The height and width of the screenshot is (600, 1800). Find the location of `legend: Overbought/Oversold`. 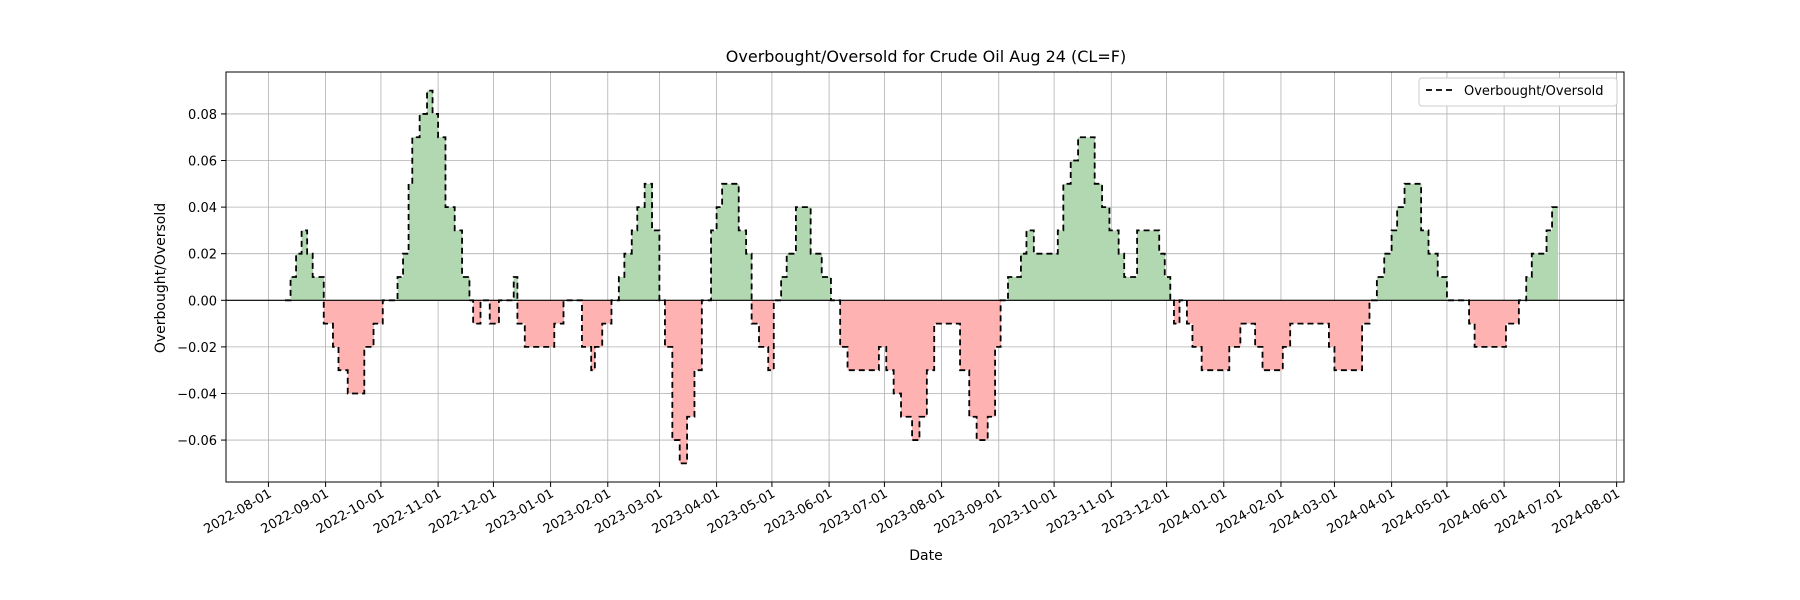

legend: Overbought/Oversold is located at coordinates (1518, 92).